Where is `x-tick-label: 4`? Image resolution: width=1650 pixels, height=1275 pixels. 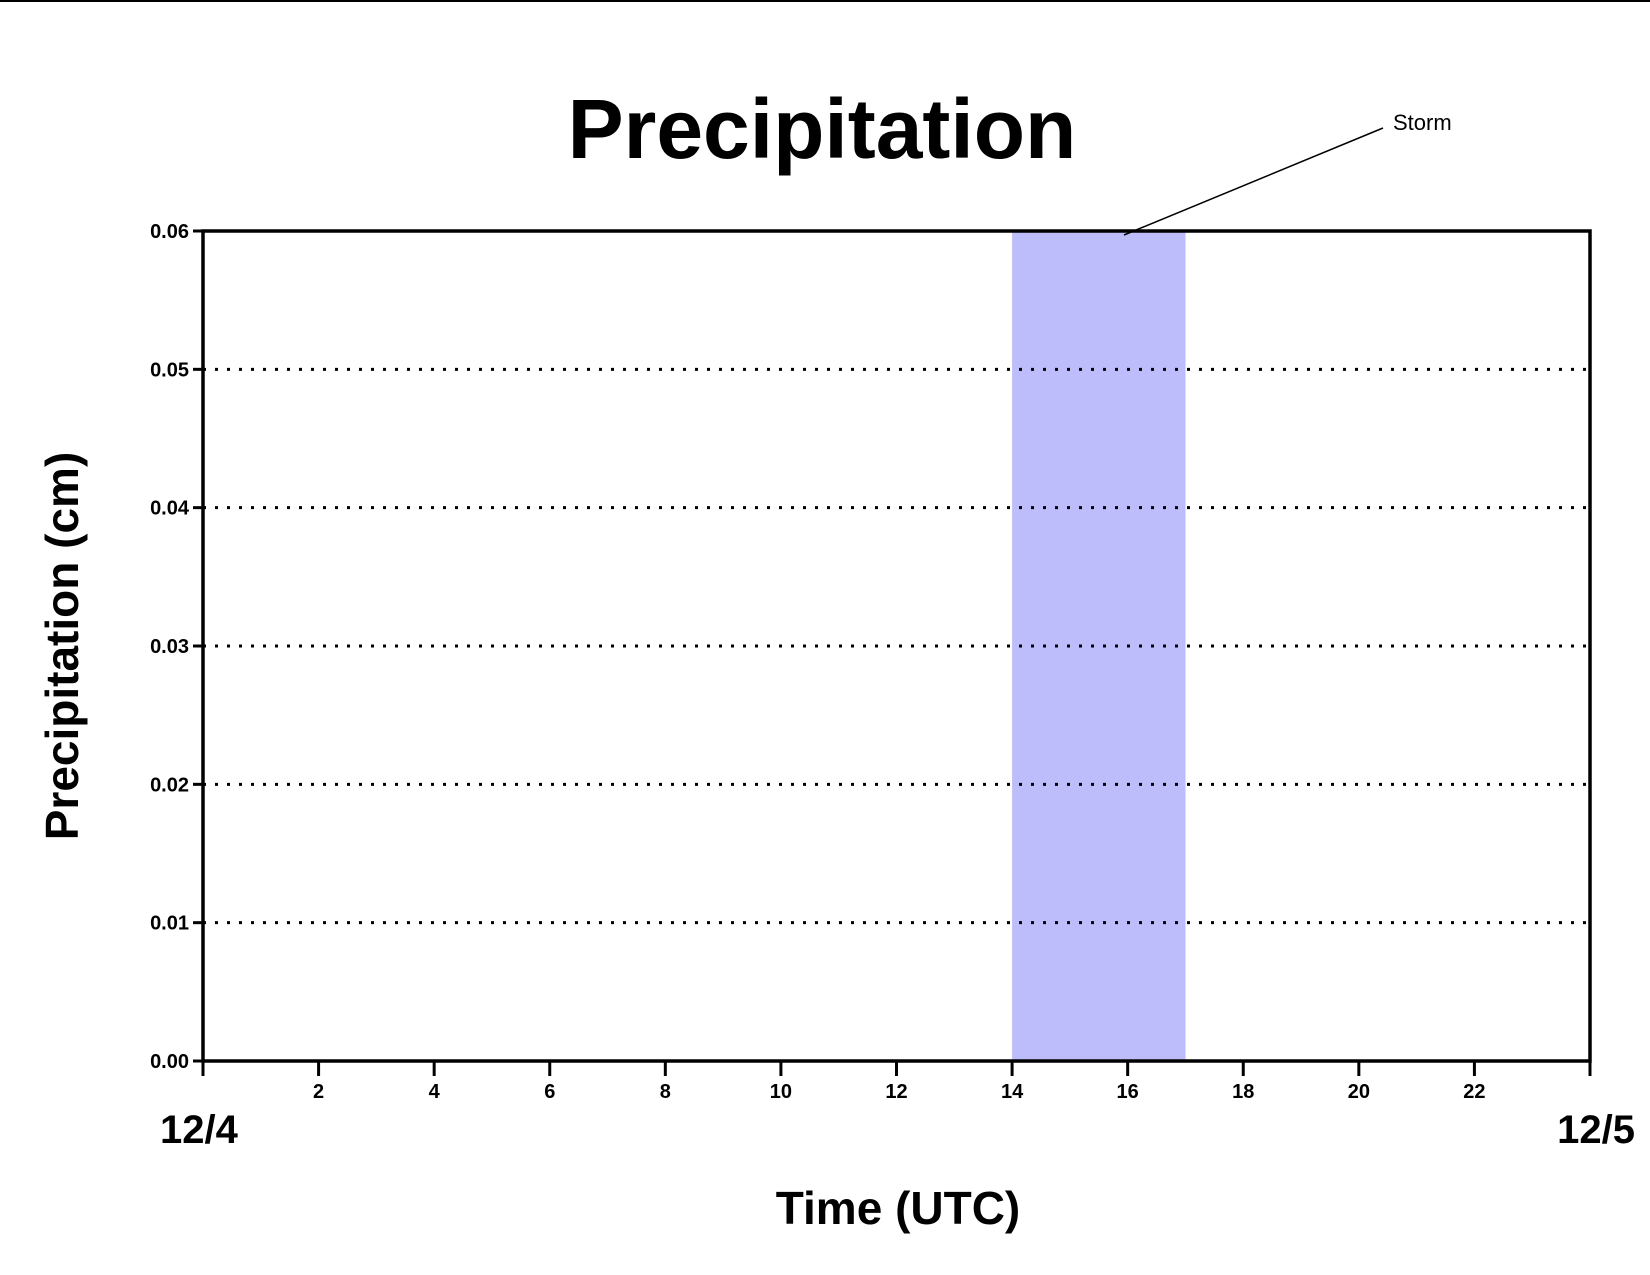
x-tick-label: 4 is located at coordinates (435, 1092).